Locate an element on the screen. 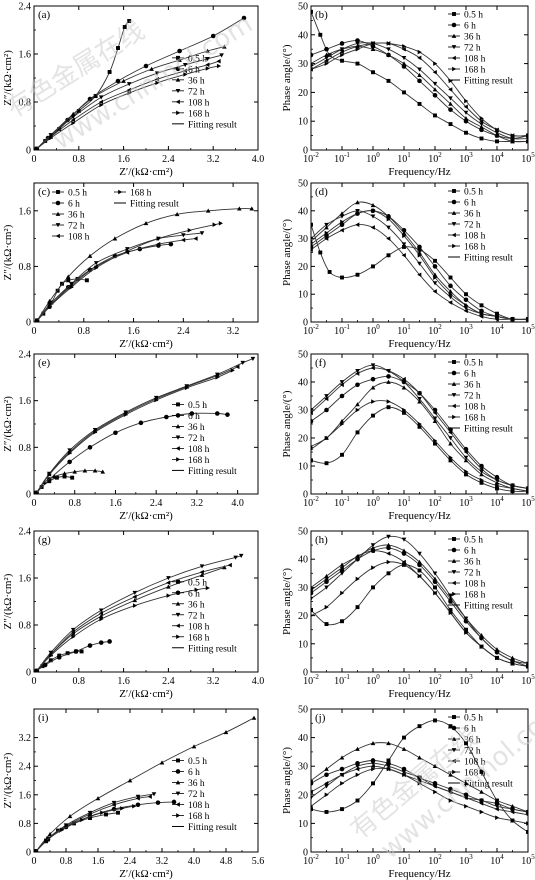 This screenshot has height=880, width=535. x-tick-label: 0 is located at coordinates (34, 681).